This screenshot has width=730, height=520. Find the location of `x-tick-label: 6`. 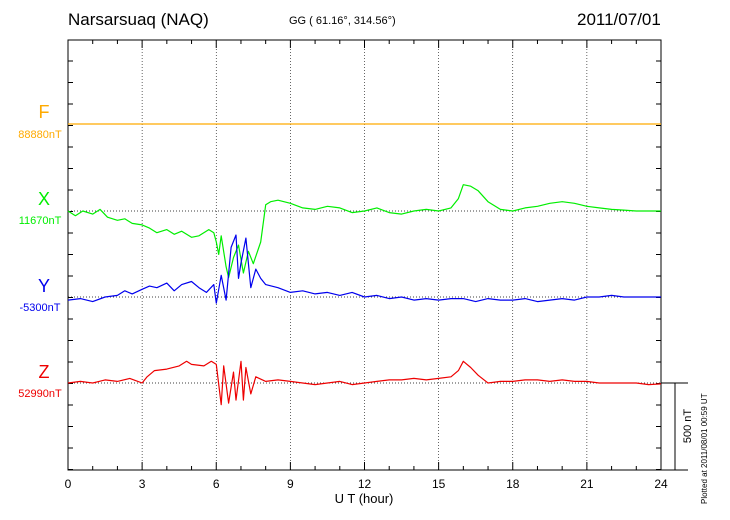

x-tick-label: 6 is located at coordinates (216, 484).